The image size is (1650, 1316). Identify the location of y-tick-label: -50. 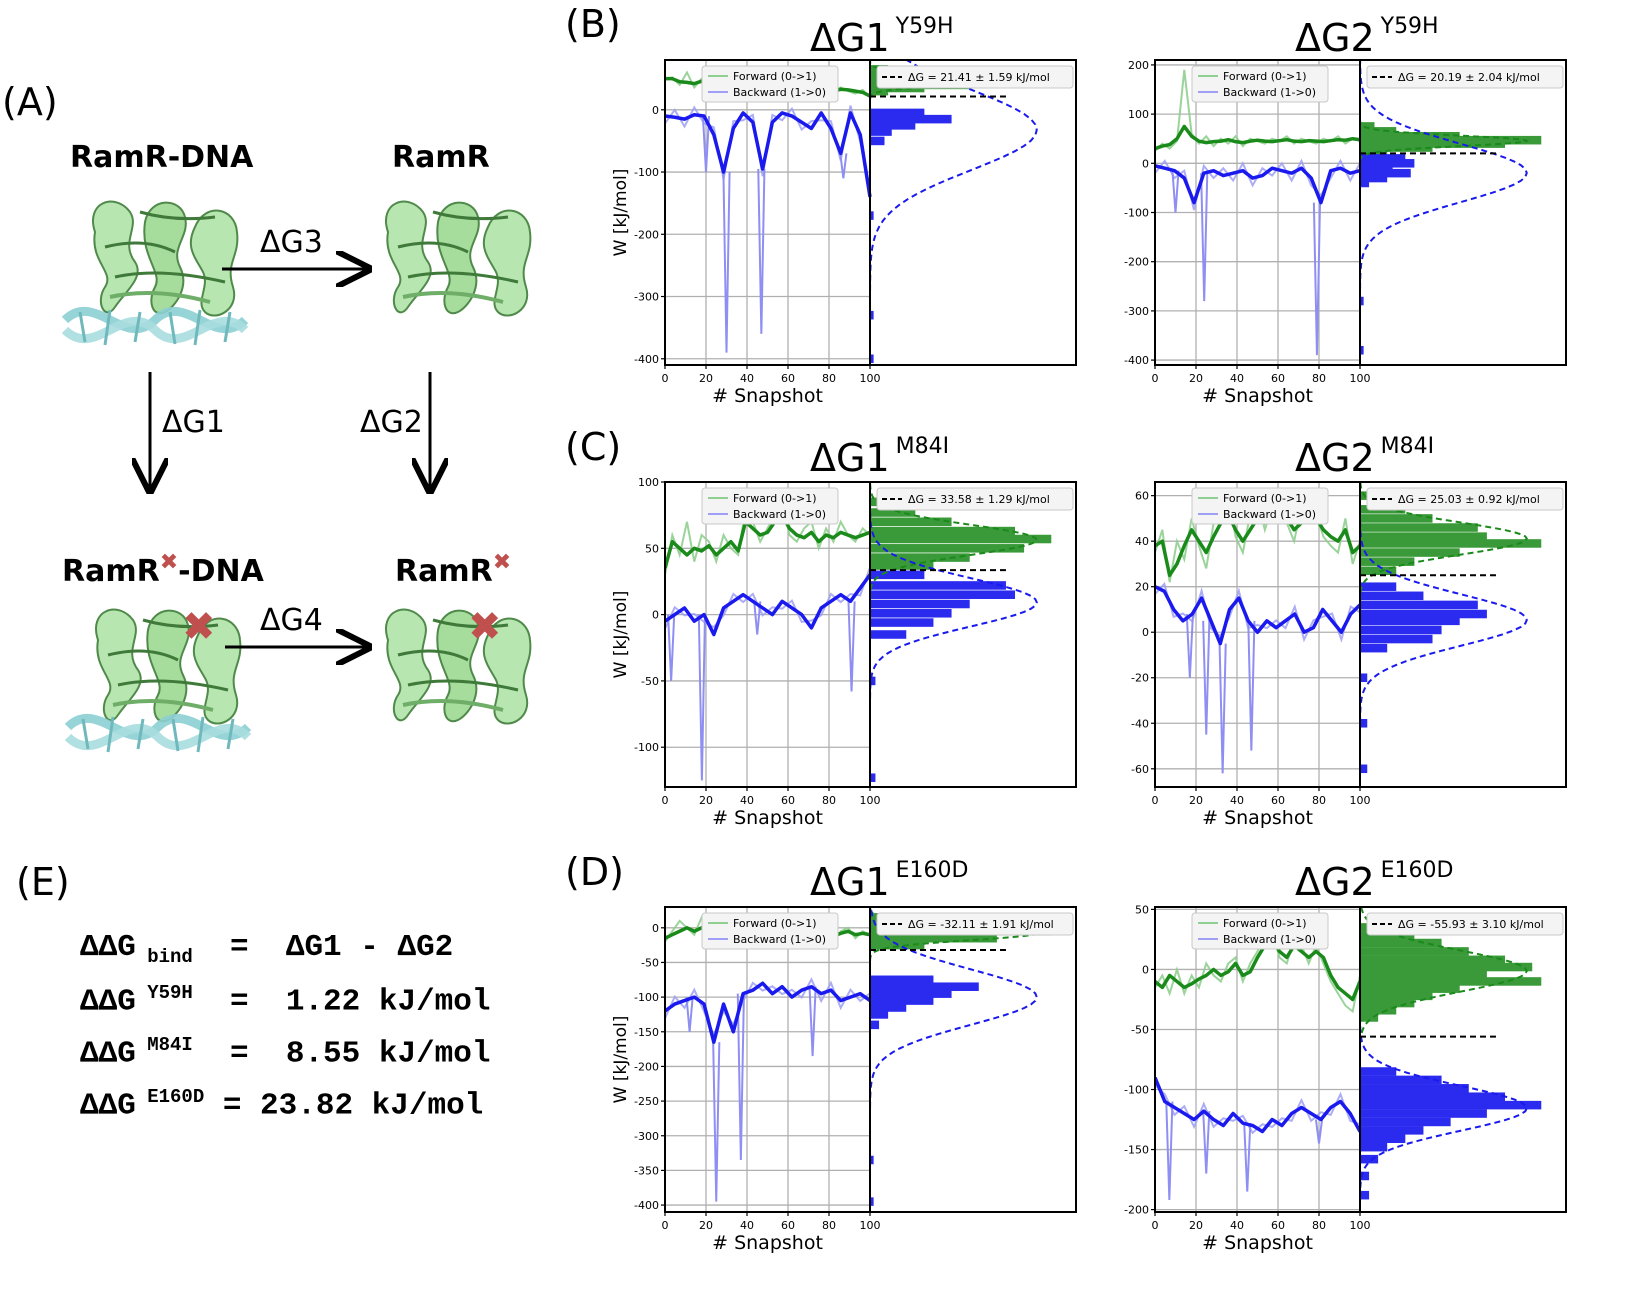
(650, 681).